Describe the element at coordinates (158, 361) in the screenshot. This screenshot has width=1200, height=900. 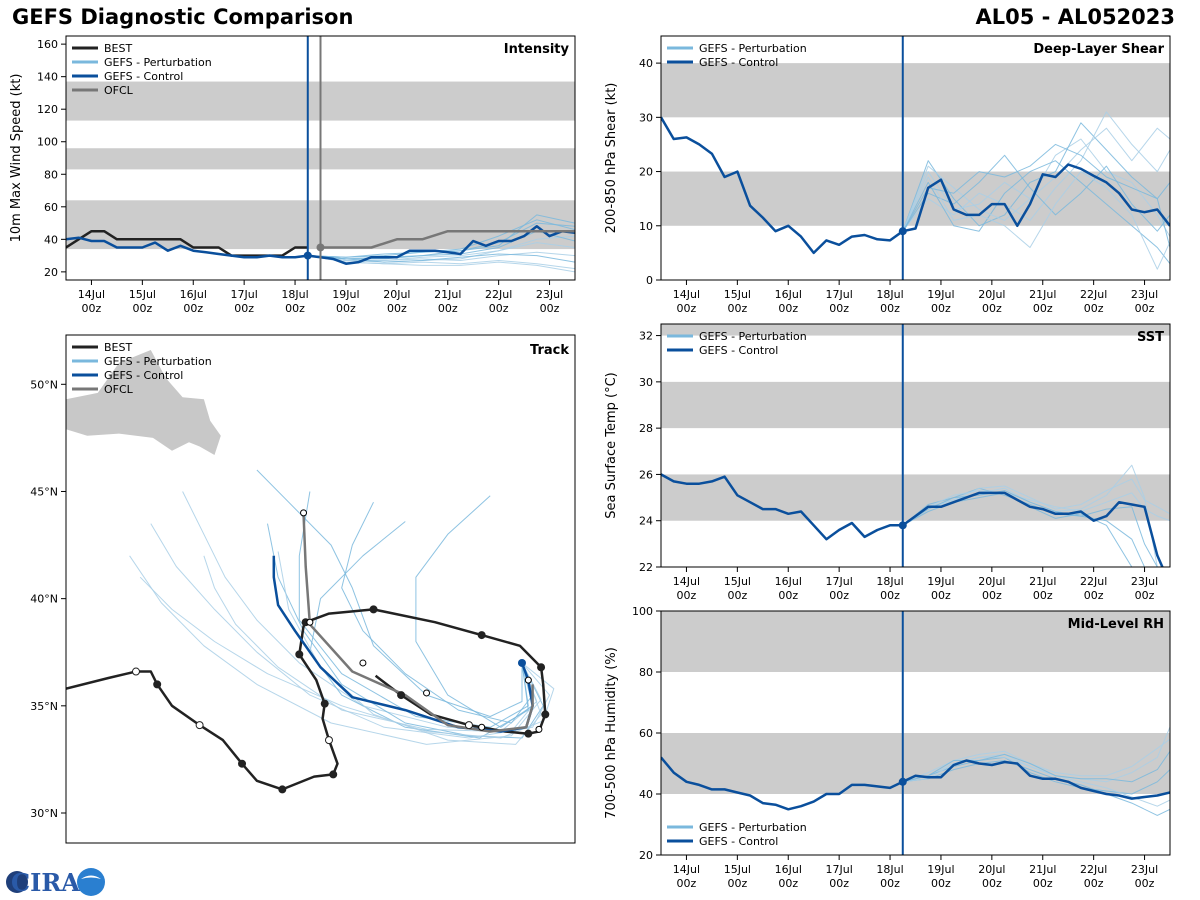
I see `track-legend-label-1: GEFS - Perturbation` at that location.